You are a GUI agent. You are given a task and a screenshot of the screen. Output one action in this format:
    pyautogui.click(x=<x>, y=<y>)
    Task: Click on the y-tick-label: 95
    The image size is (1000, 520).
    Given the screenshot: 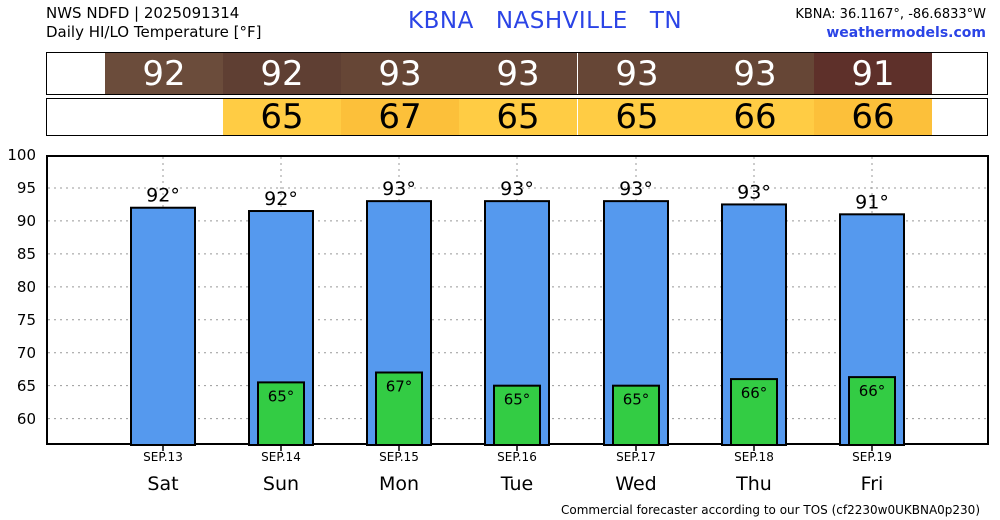 What is the action you would take?
    pyautogui.click(x=26, y=187)
    